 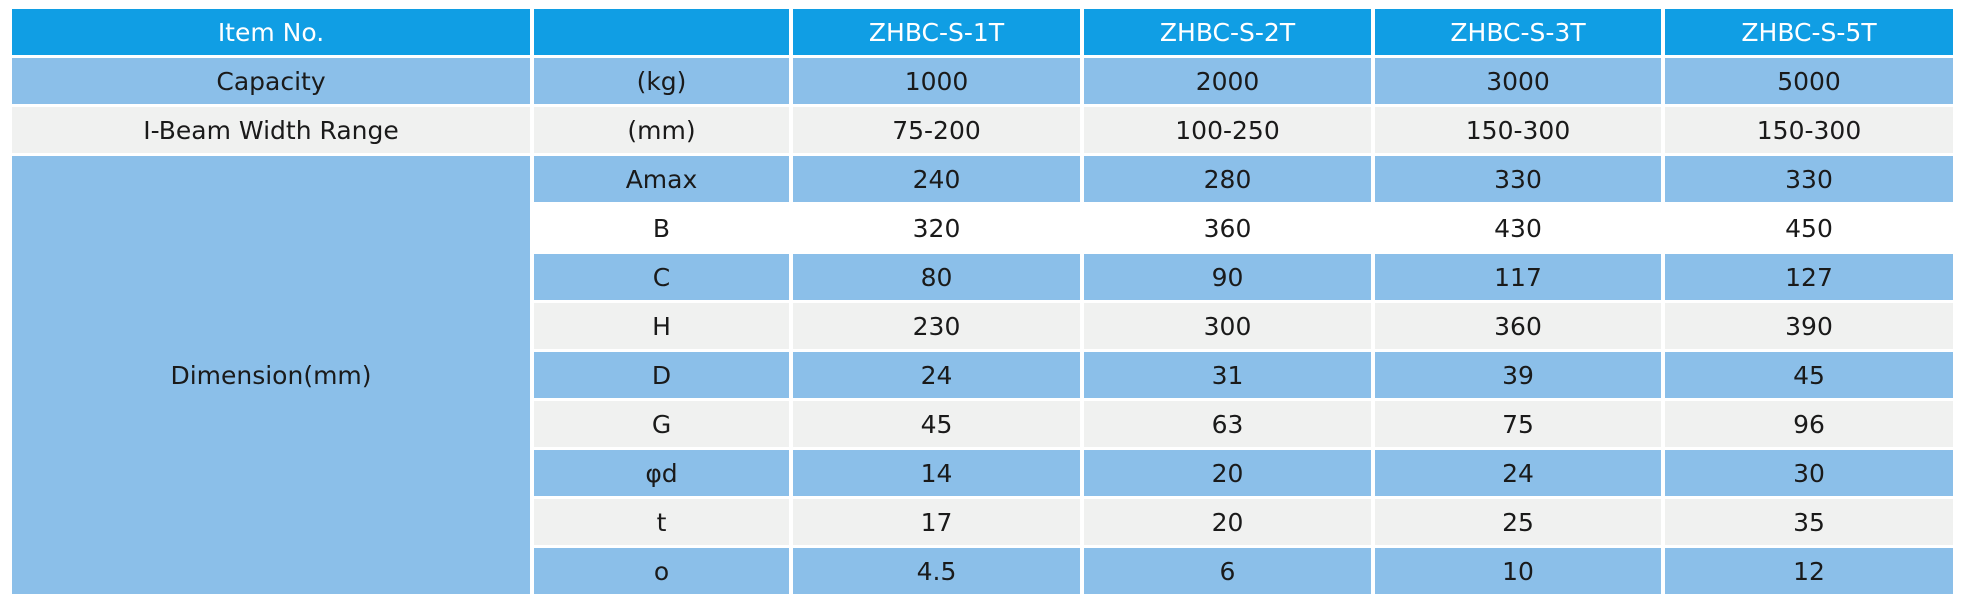 I want to click on dimension-row: φd 14 20 24 30, so click(x=982, y=473).